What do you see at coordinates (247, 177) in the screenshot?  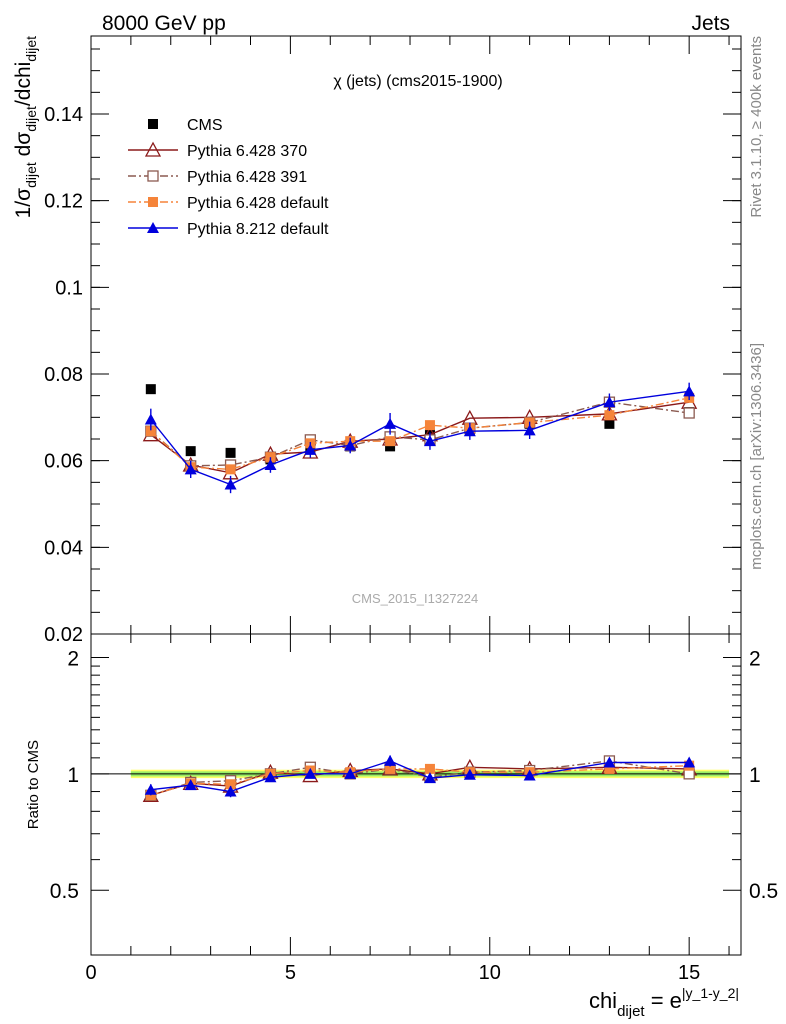 I see `legend-label: Pythia 6.428 391` at bounding box center [247, 177].